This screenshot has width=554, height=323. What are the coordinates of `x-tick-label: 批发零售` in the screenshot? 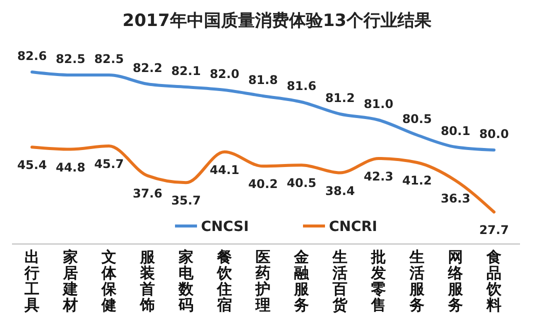 It's located at (378, 281).